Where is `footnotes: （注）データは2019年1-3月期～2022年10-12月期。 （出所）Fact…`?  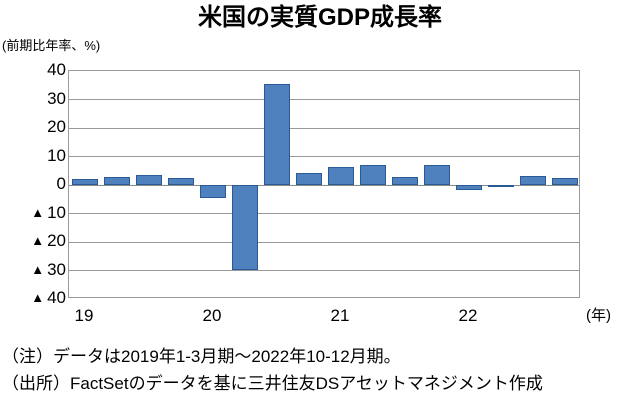
footnotes: （注）データは2019年1-3月期～2022年10-12月期。 （出所）Fact… is located at coordinates (321, 370).